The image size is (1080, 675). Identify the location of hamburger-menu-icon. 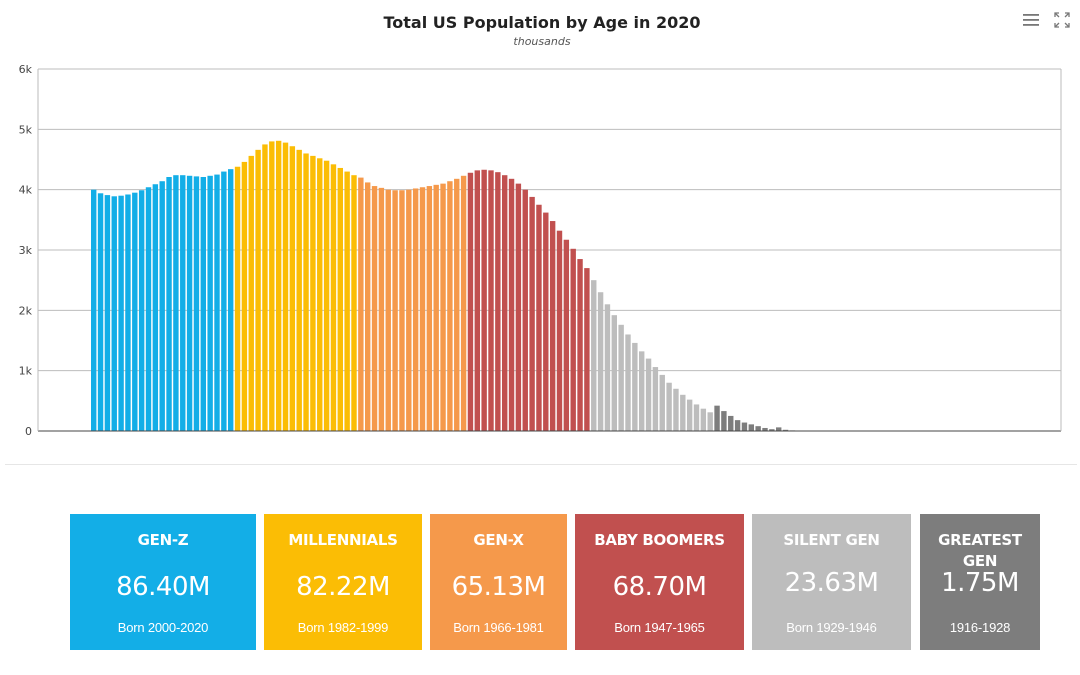
(1031, 20).